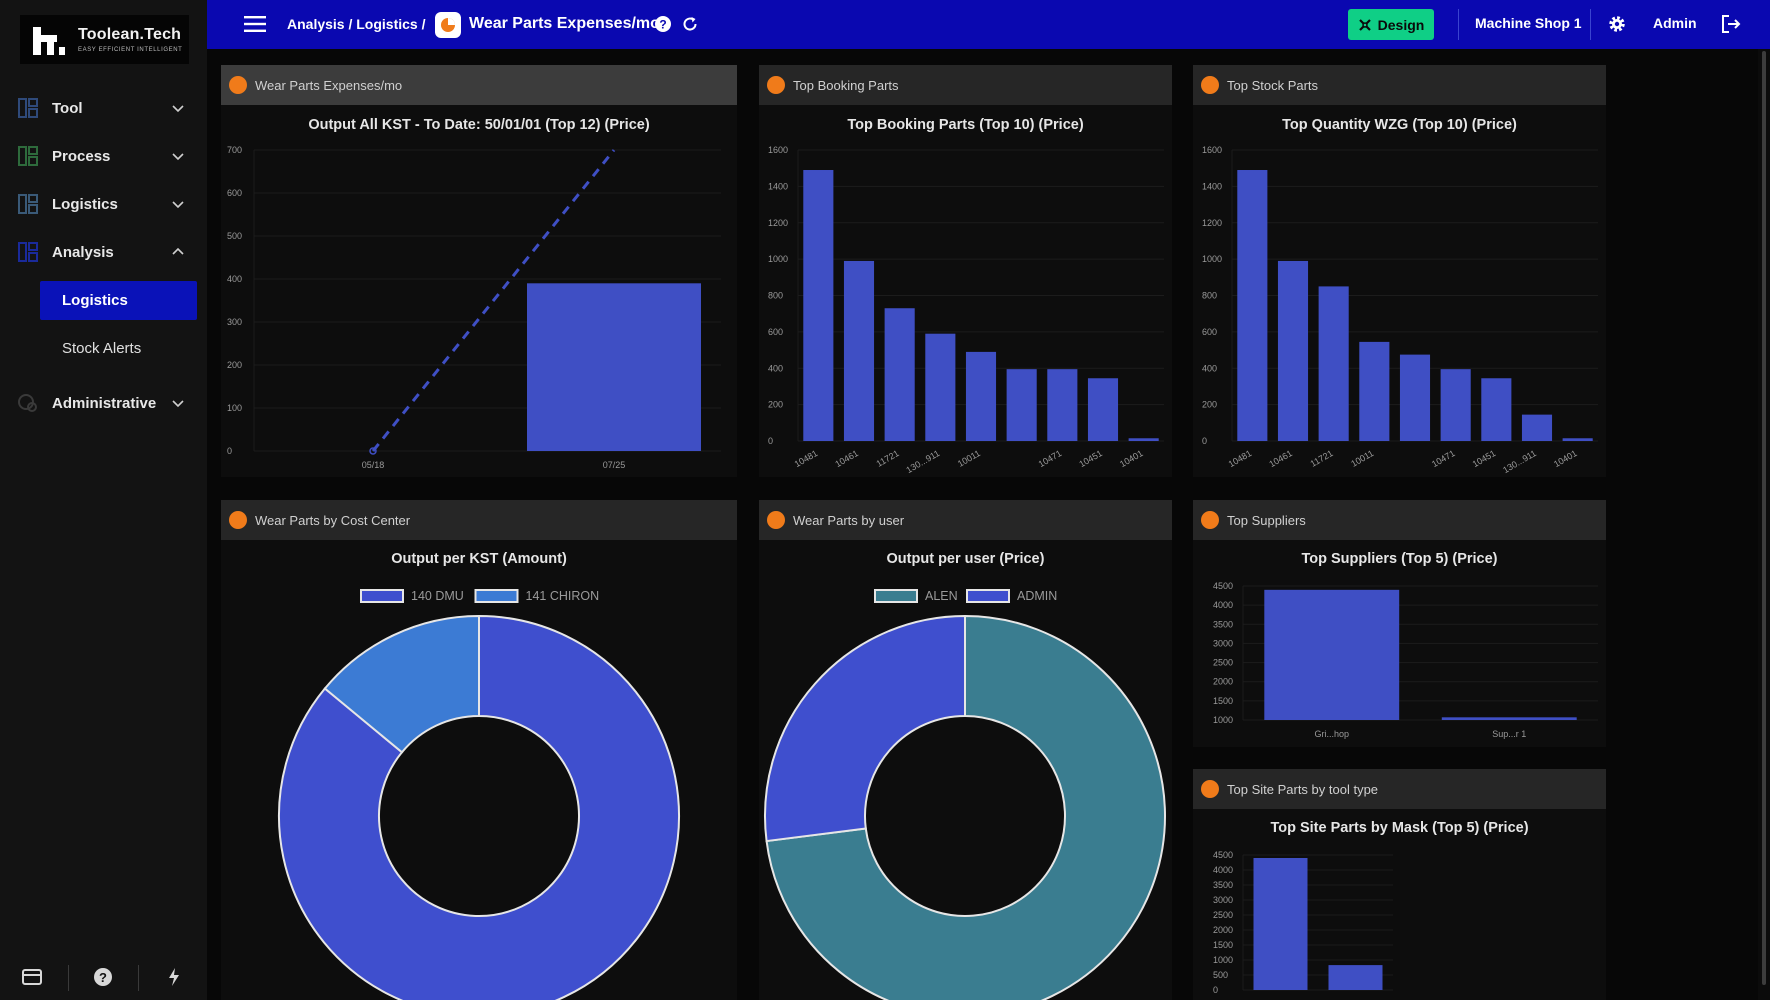 The image size is (1770, 1000). Describe the element at coordinates (174, 977) in the screenshot. I see `flash-button` at that location.